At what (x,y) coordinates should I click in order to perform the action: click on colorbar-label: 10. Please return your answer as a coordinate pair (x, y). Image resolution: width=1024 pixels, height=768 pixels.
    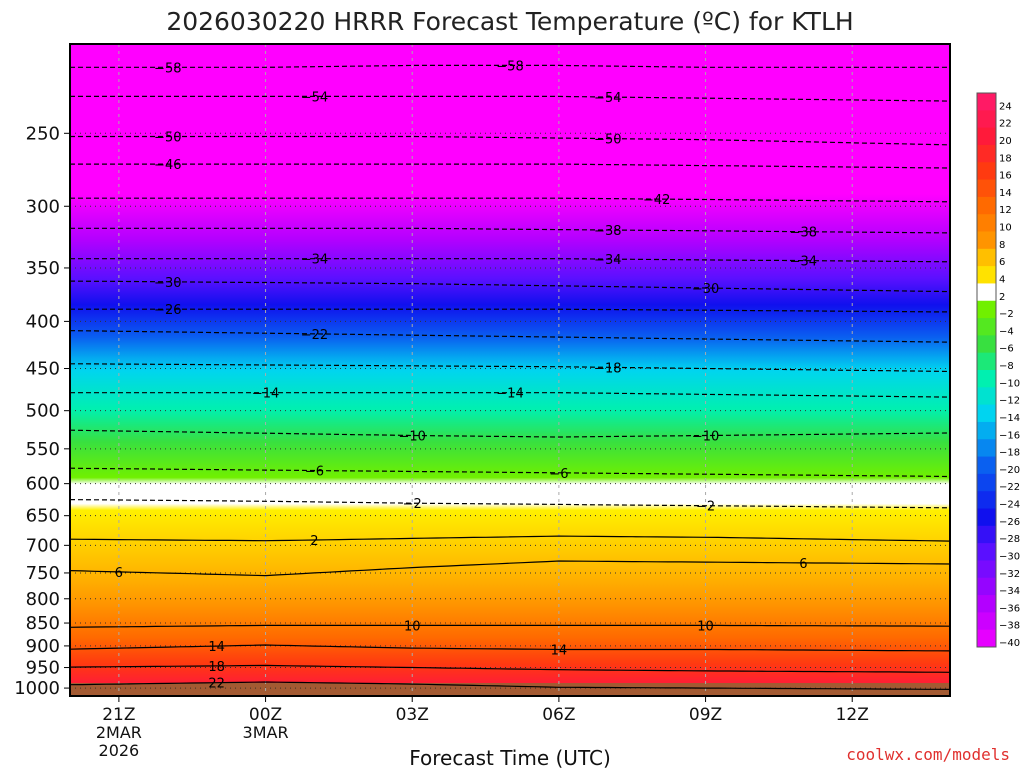
    Looking at the image, I should click on (1005, 228).